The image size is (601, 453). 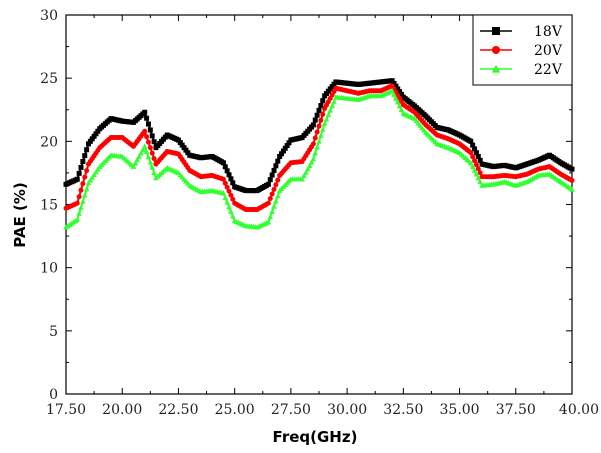 I want to click on y-tick-label: 5, so click(x=53, y=332).